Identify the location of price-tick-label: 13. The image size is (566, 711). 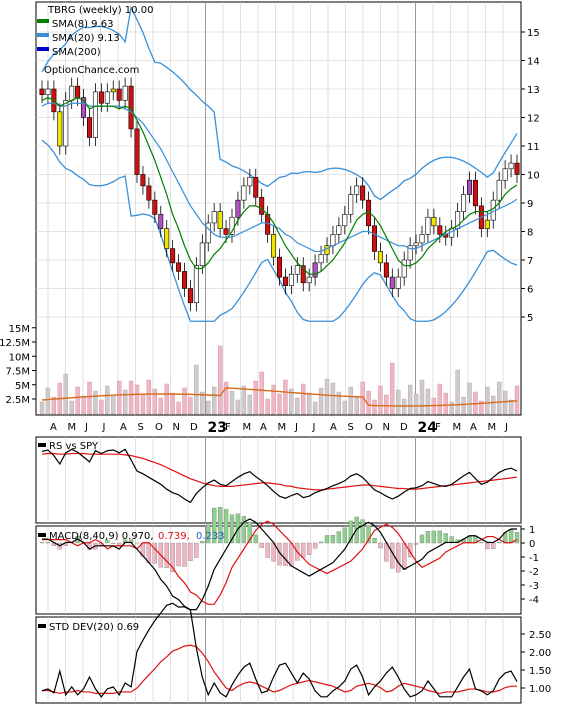
(533, 90).